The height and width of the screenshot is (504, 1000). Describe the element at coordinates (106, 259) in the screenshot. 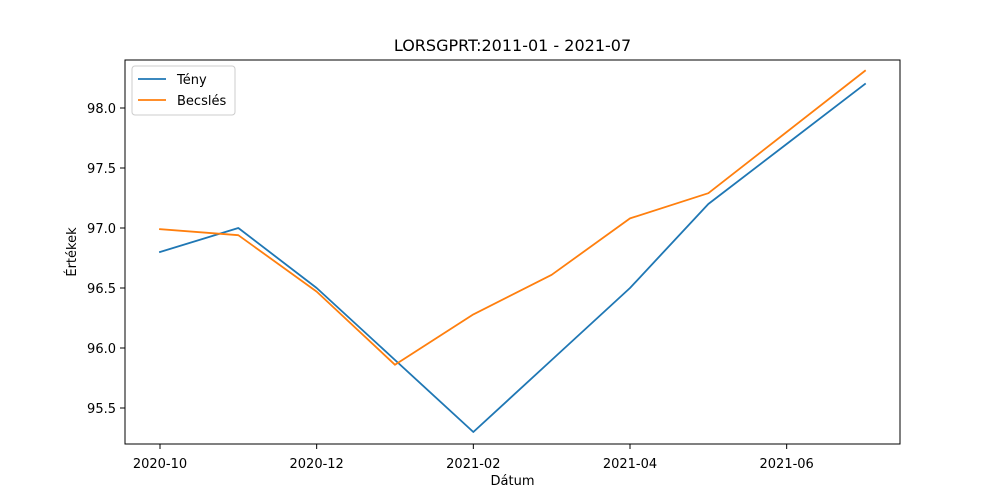

I see `y-axis: 95.5 96.0 96.5 97.0 97.5 98.0` at that location.